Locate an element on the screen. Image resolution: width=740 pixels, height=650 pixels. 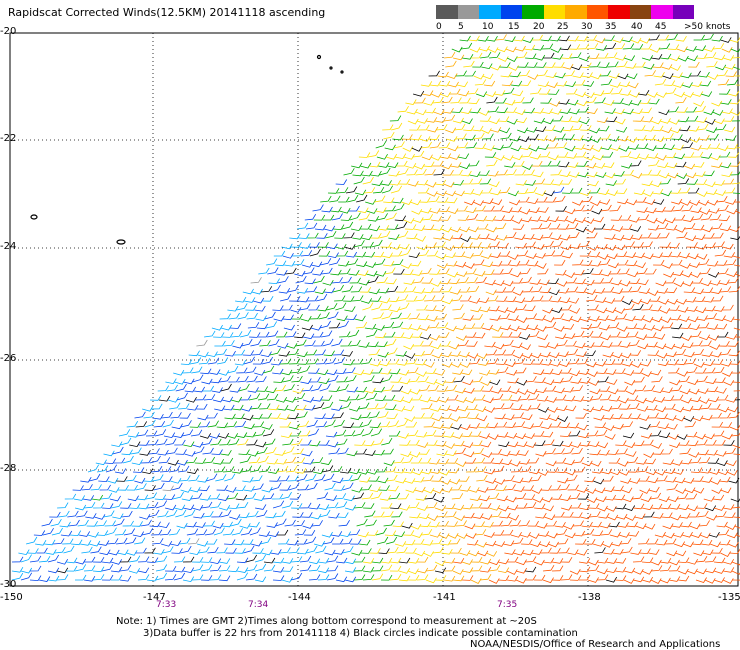
lon-label: -147 is located at coordinates (154, 597).